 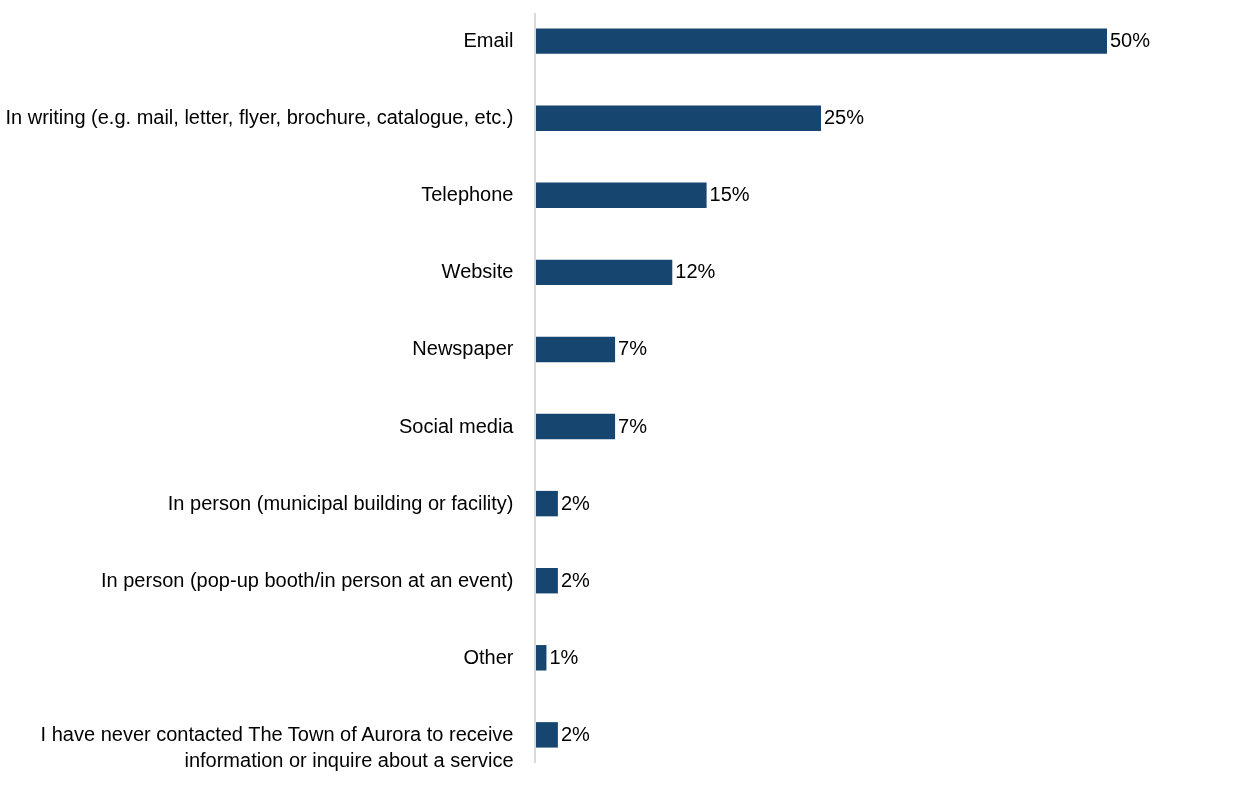 I want to click on data-label: 12%, so click(x=695, y=271).